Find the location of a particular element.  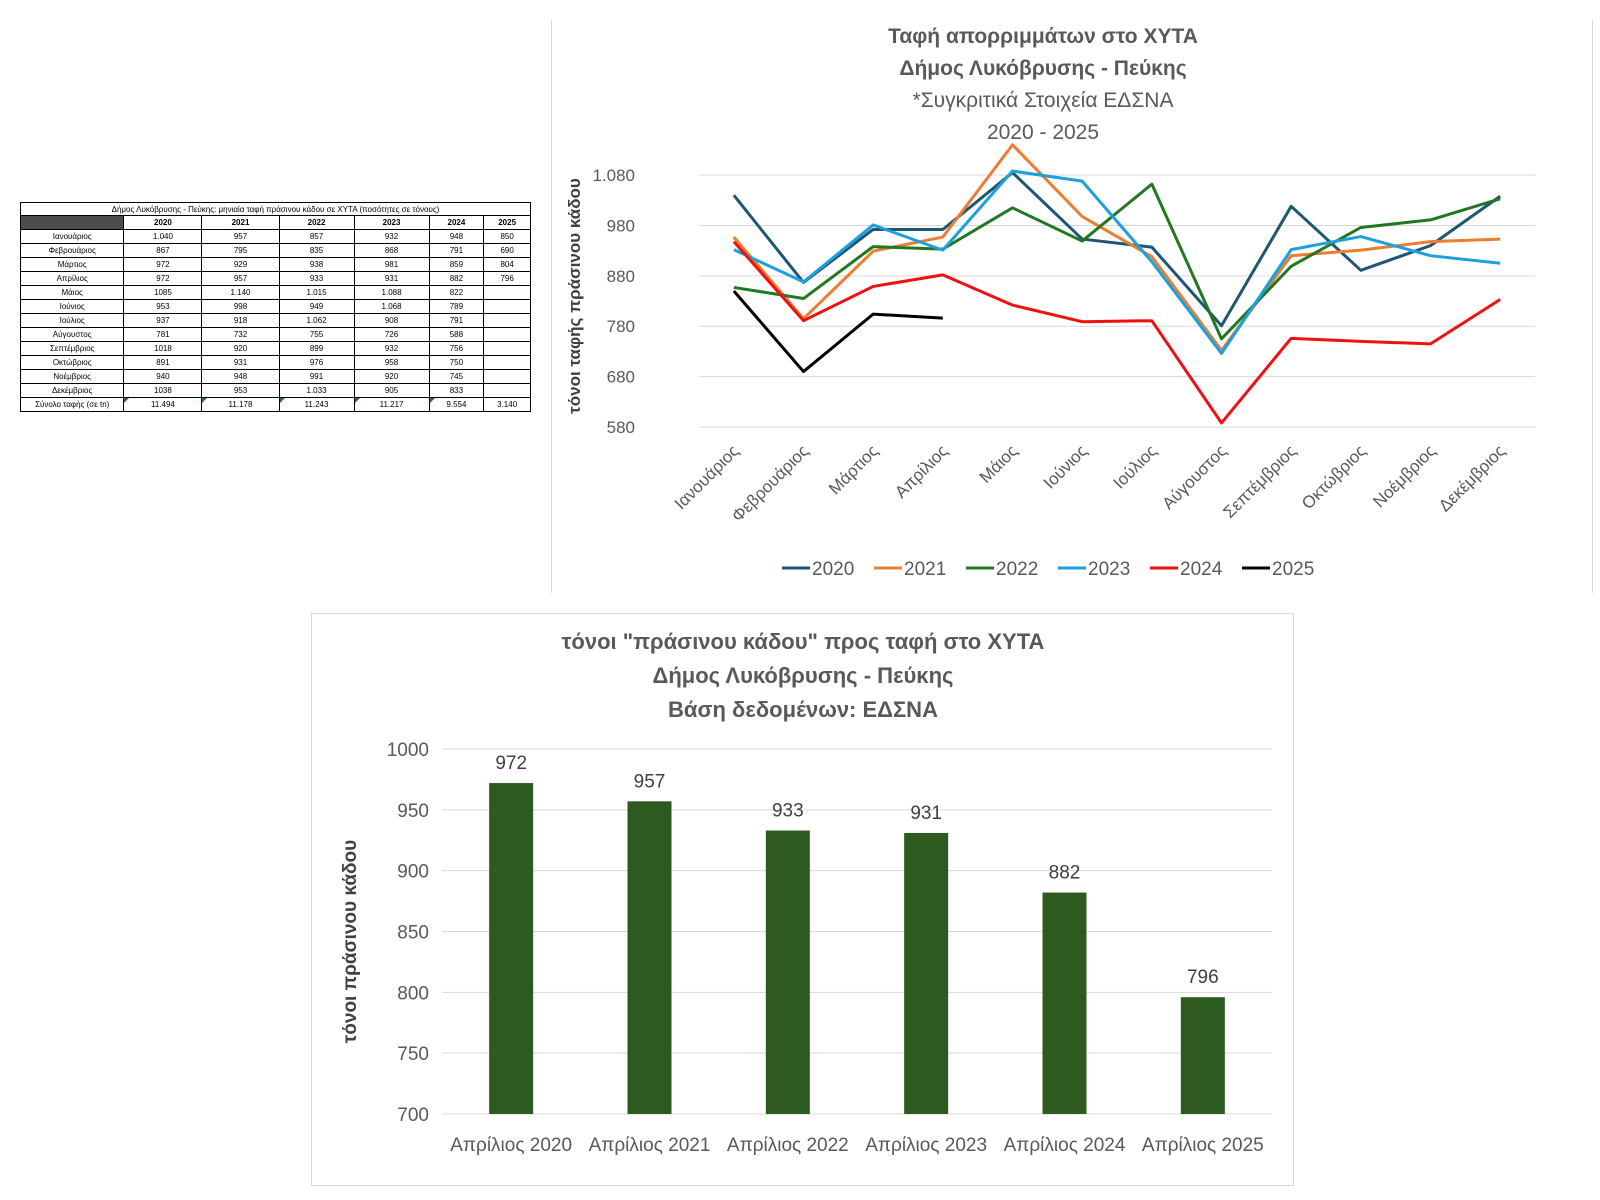

table-value-cell: 1.068 is located at coordinates (392, 306).